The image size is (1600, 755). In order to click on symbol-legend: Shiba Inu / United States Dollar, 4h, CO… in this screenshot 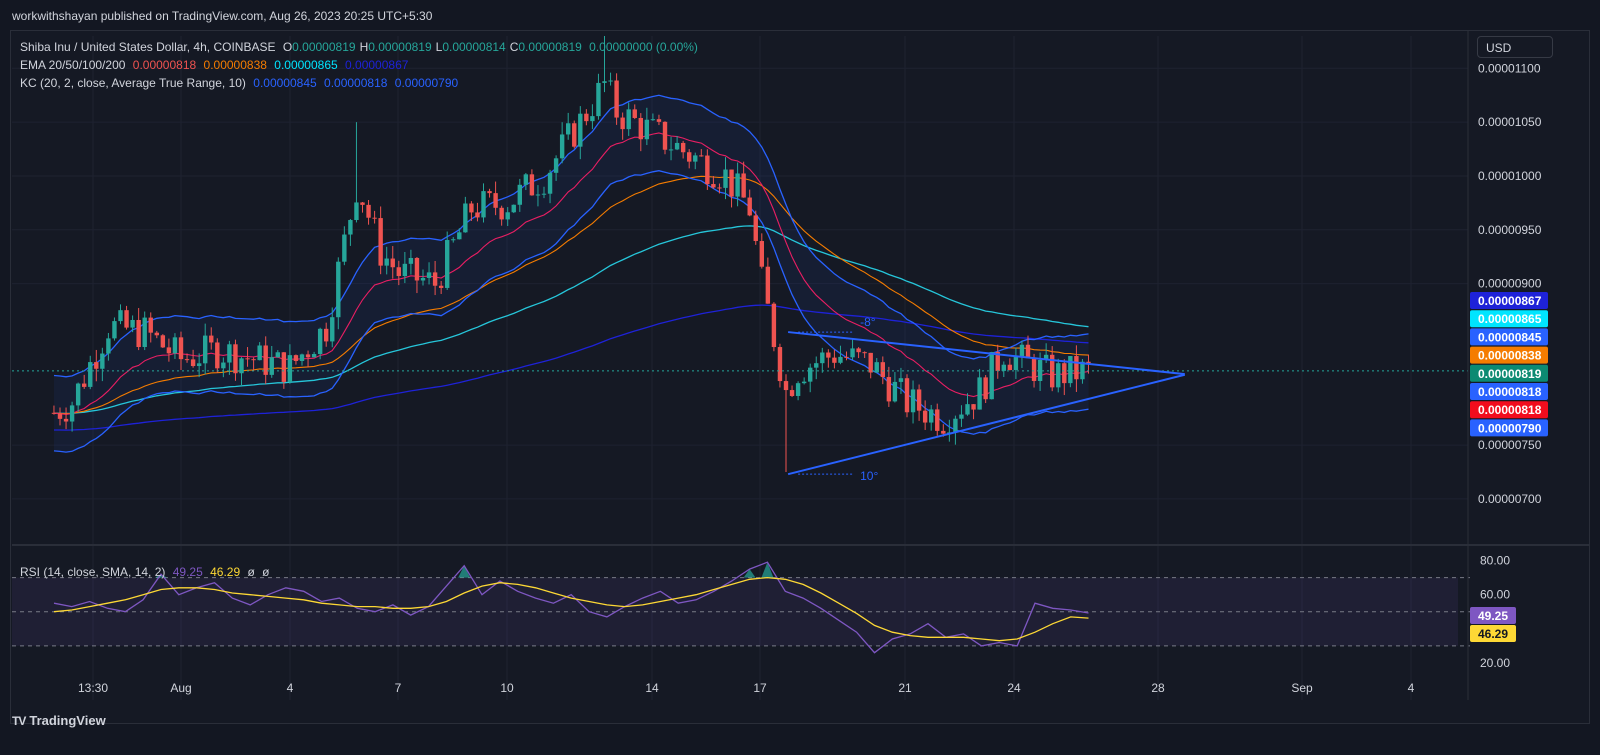, I will do `click(359, 47)`.